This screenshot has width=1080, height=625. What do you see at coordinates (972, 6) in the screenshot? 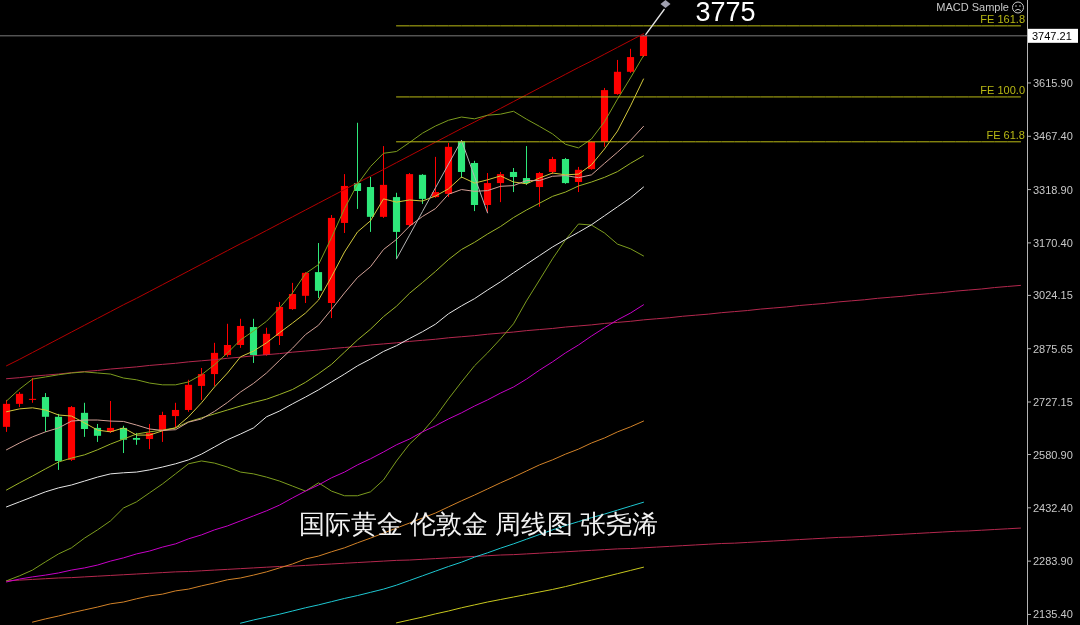
I see `annotation: MACD Sample` at bounding box center [972, 6].